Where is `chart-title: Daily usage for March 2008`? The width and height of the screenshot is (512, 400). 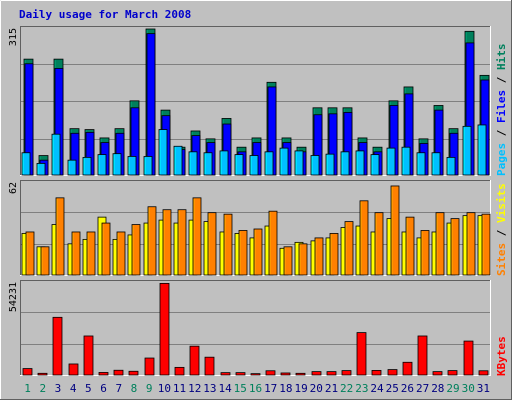
chart-title: Daily usage for March 2008 is located at coordinates (105, 14).